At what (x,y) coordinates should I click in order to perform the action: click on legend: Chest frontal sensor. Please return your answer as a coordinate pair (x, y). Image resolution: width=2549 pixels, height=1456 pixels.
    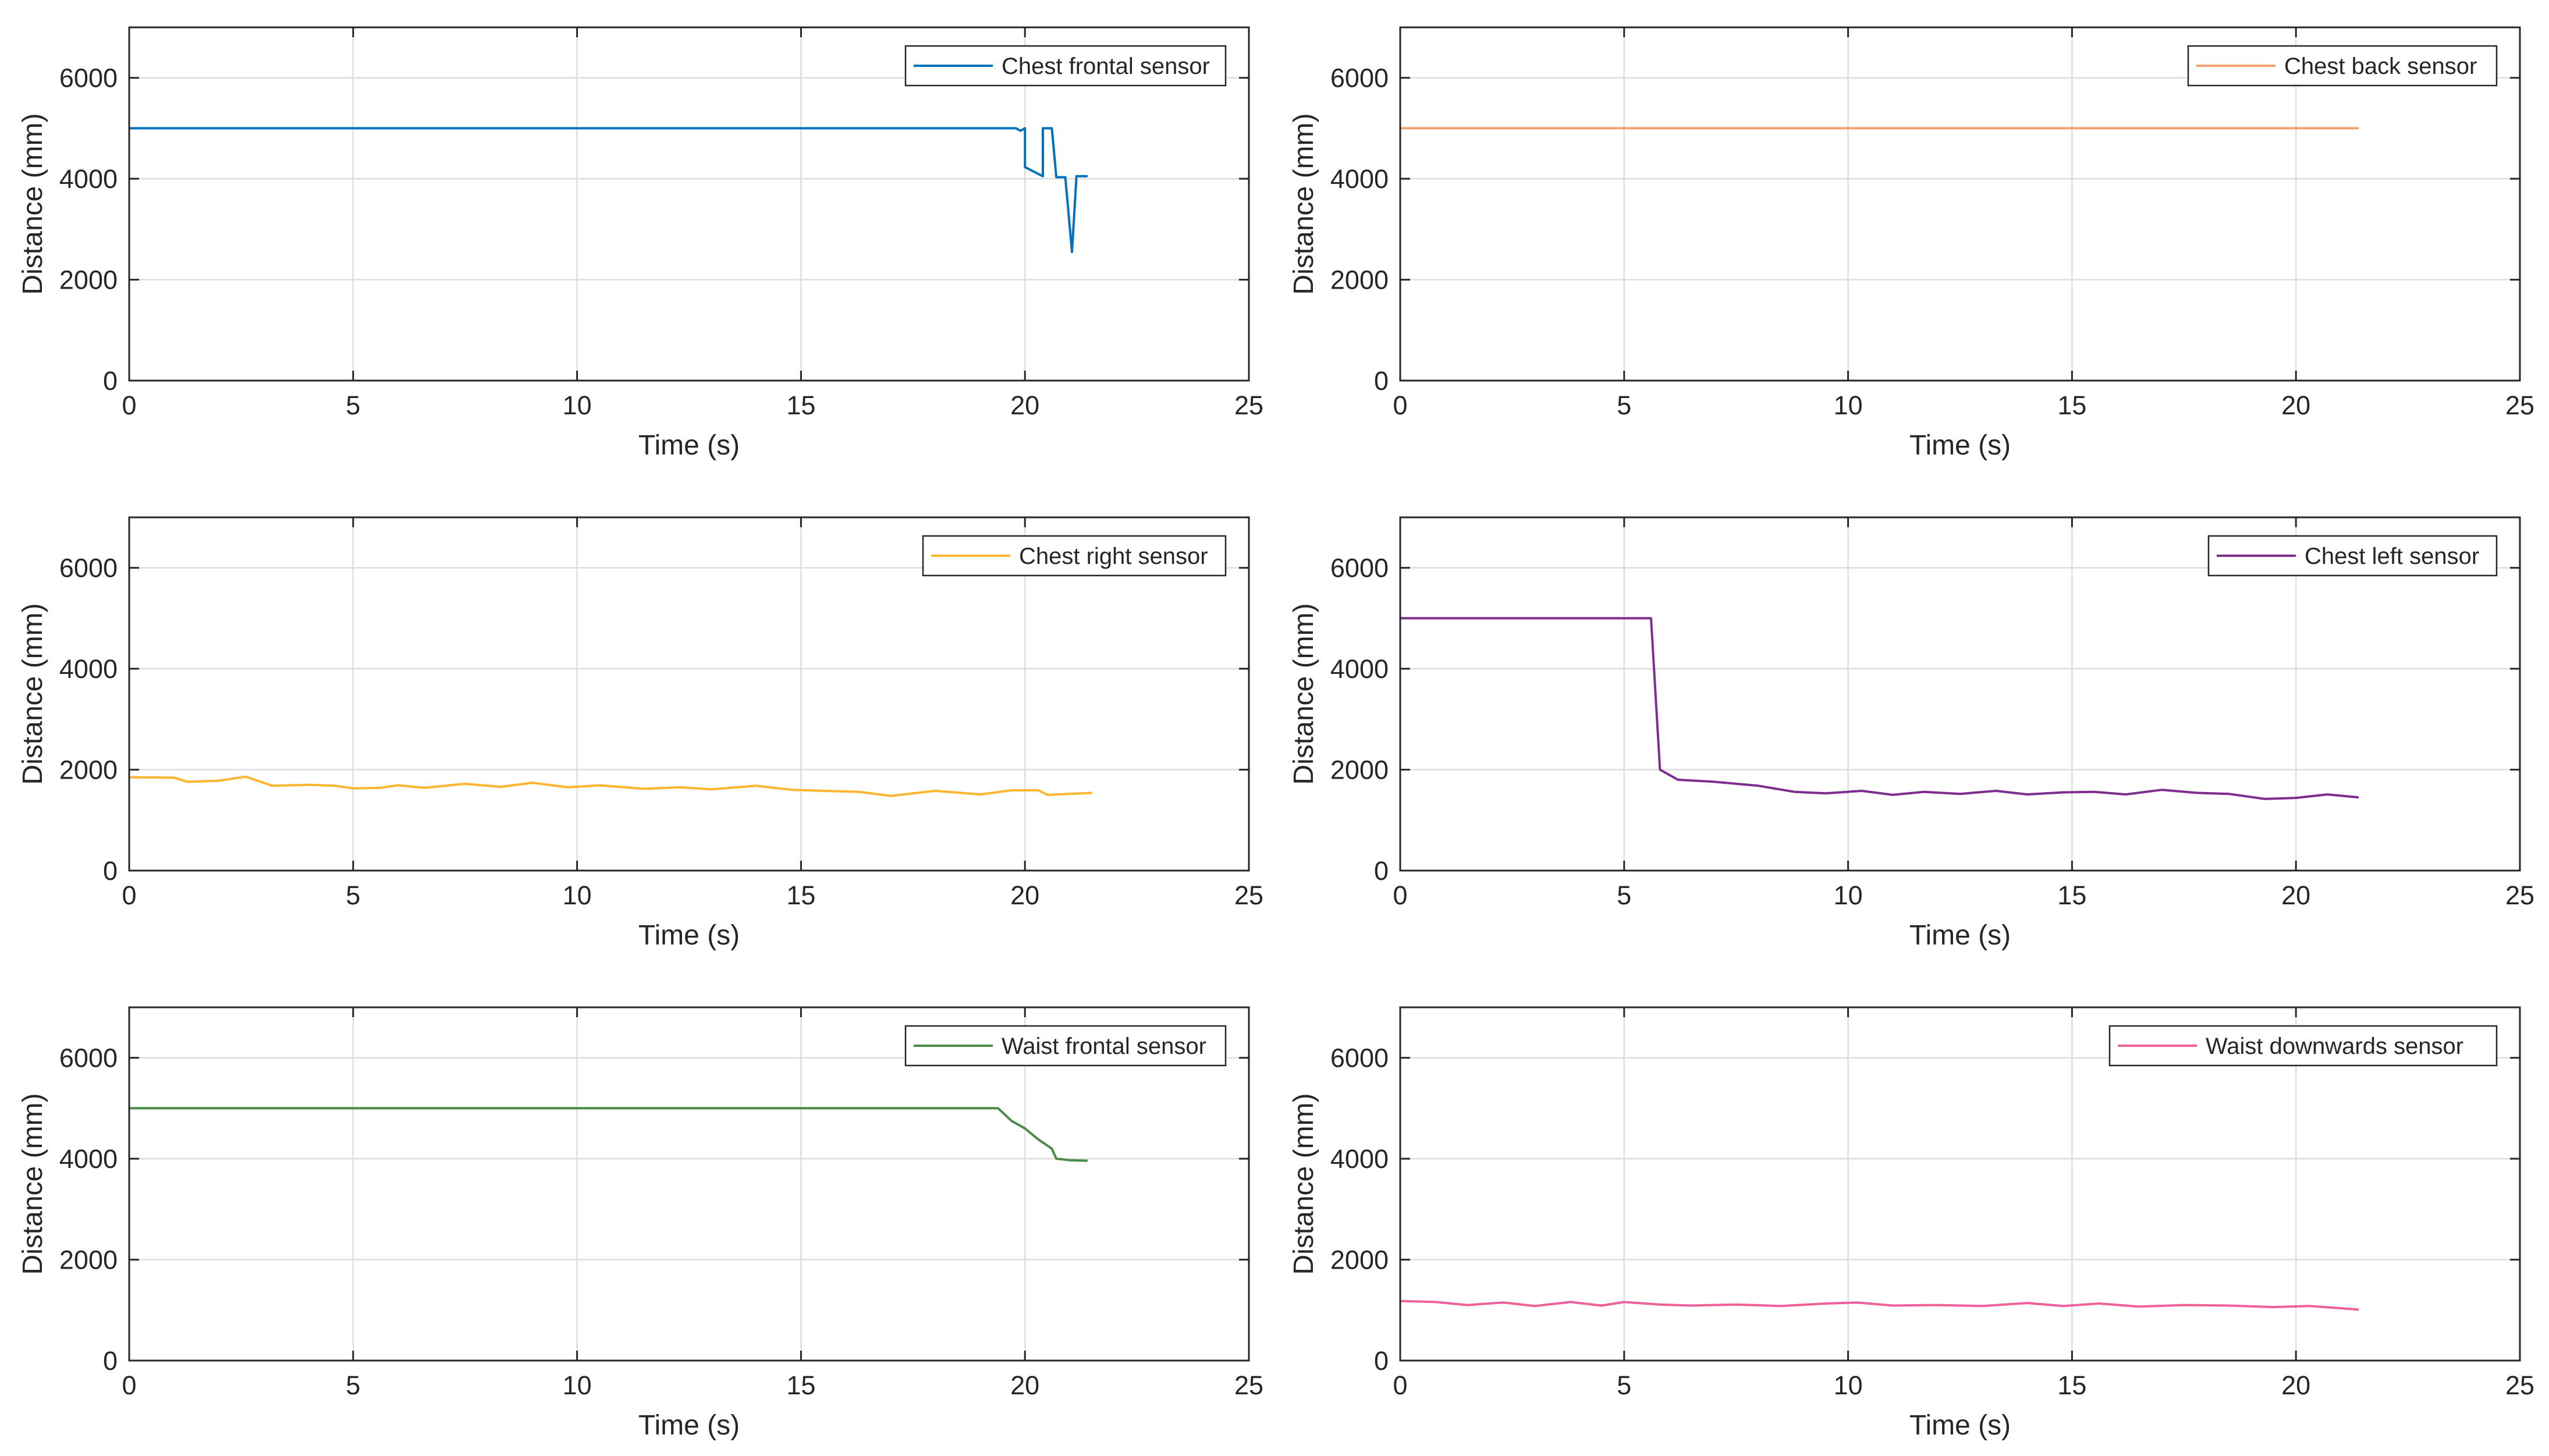
    Looking at the image, I should click on (1065, 66).